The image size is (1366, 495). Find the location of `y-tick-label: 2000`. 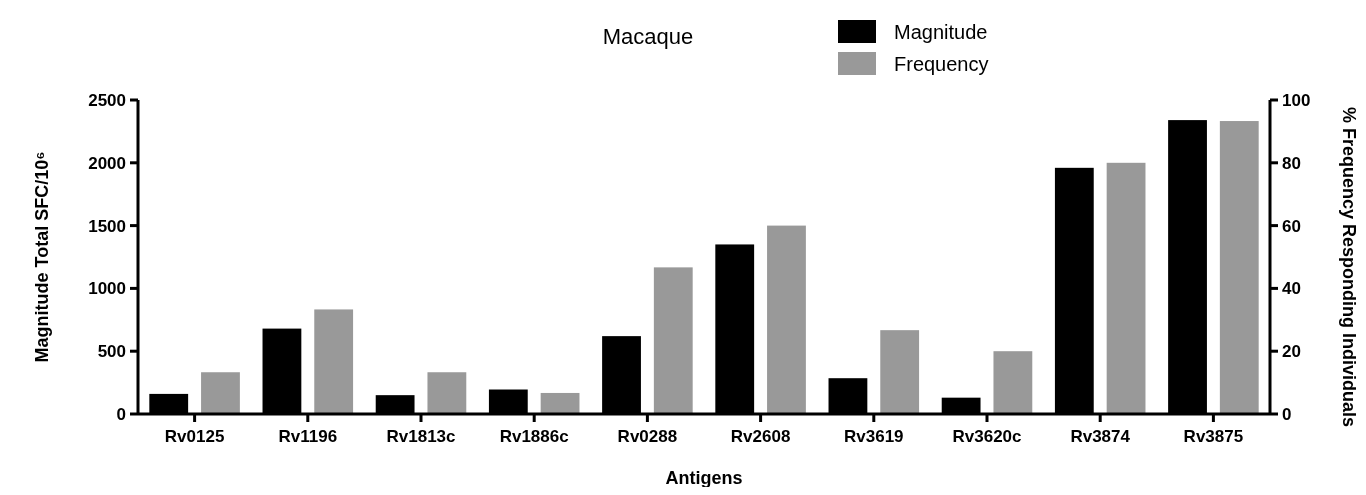

y-tick-label: 2000 is located at coordinates (107, 163).